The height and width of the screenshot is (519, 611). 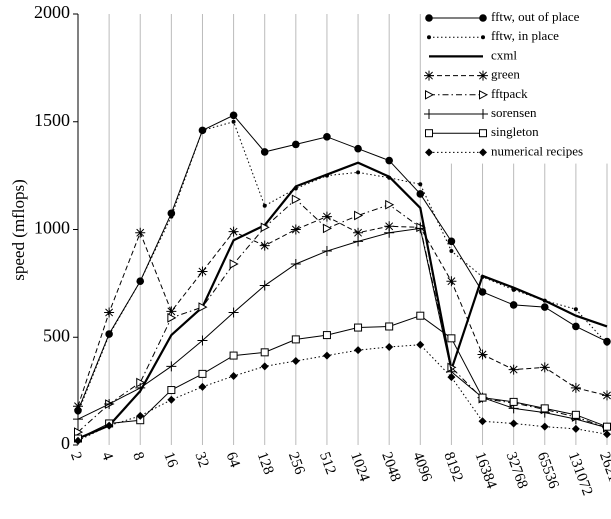 I want to click on y-tick-label: 500, so click(x=56, y=335).